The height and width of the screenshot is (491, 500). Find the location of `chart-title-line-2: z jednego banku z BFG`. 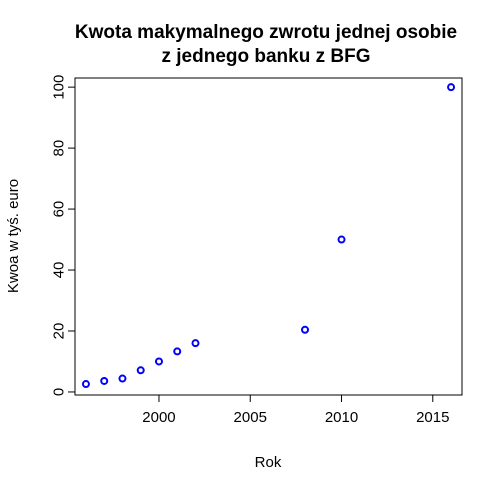

chart-title-line-2: z jednego banku z BFG is located at coordinates (265, 56).